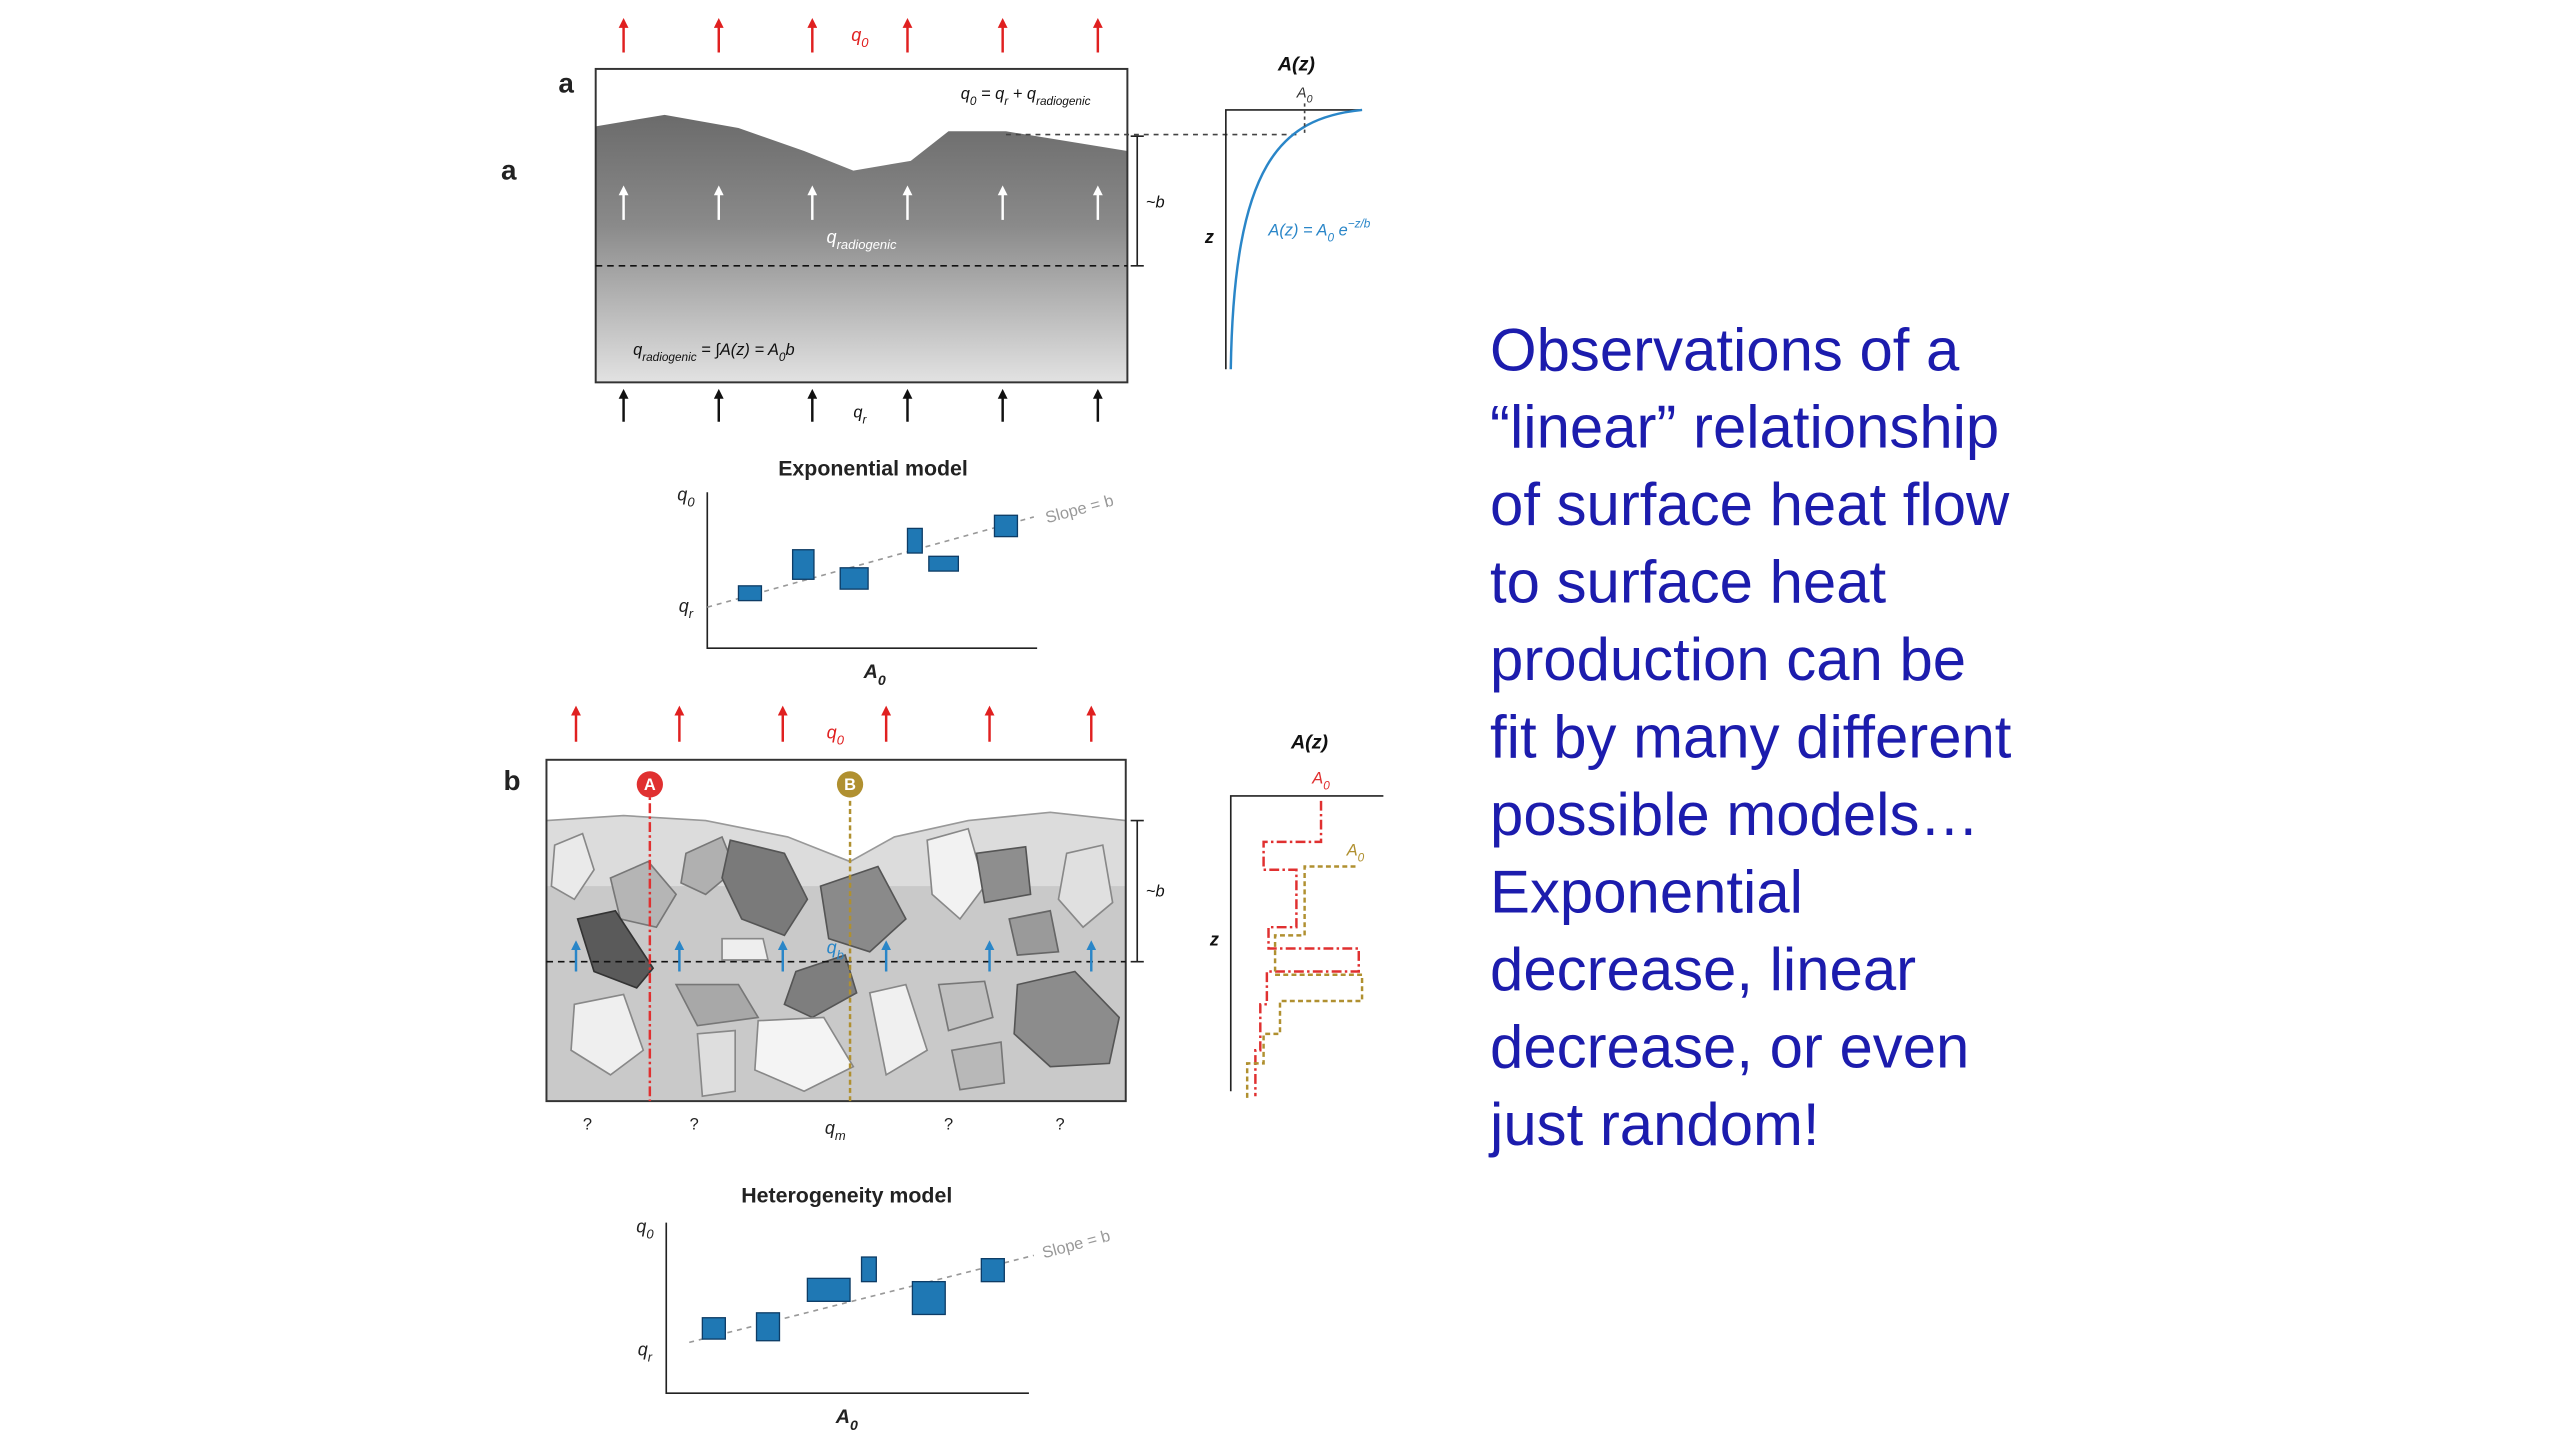  I want to click on label: q0 = qr + qradiogenic, so click(1026, 97).